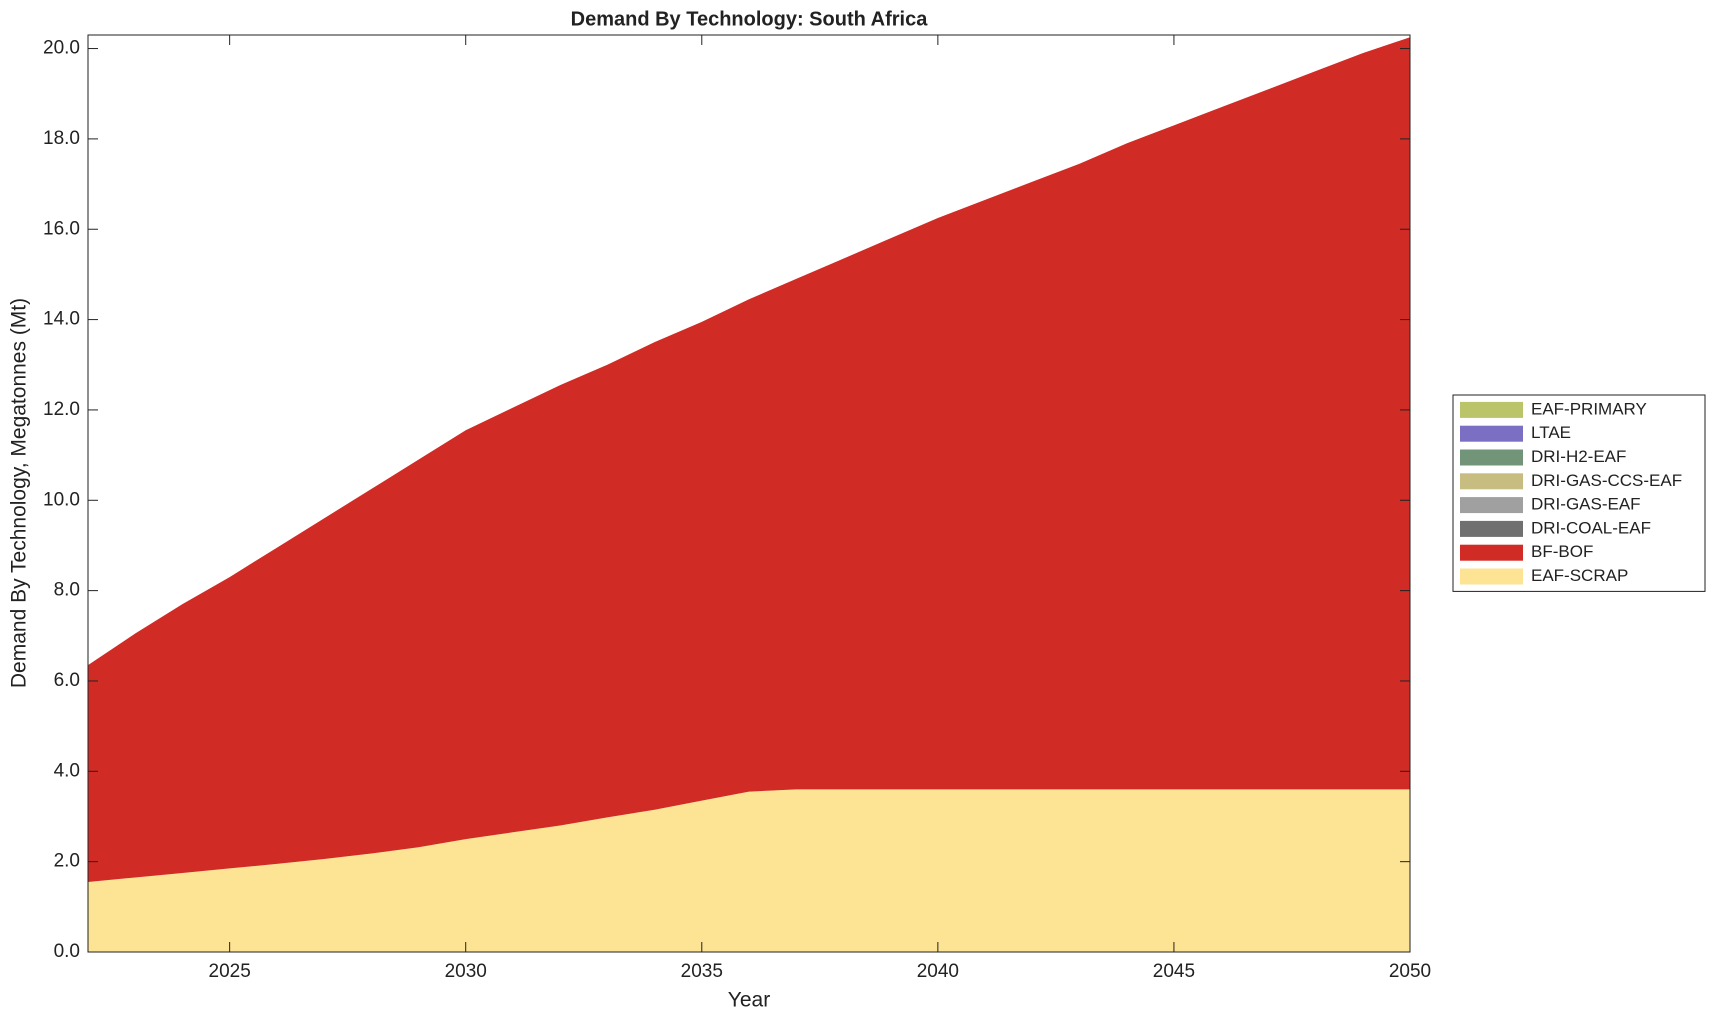  Describe the element at coordinates (61, 499) in the screenshot. I see `y-tick-label: 10.0` at that location.